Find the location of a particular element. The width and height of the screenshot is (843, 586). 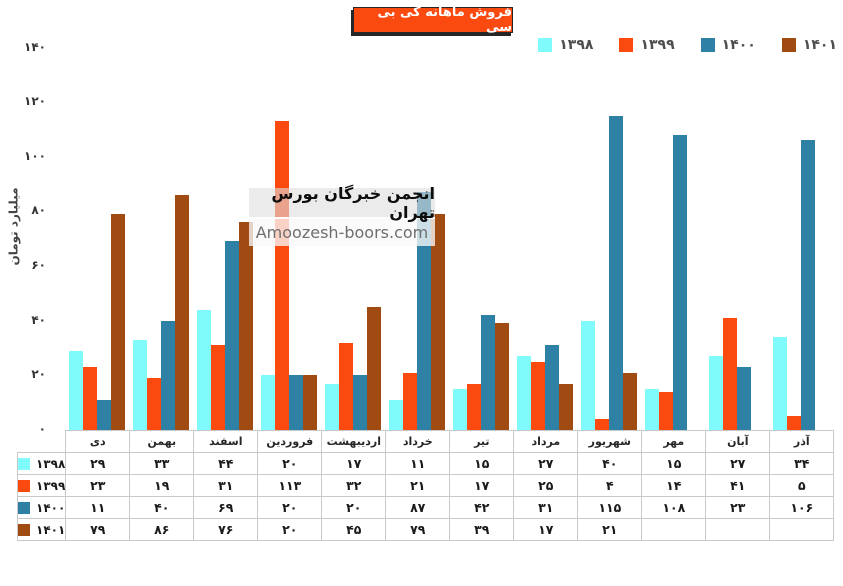

table-cell-1398-9: ۴۰ is located at coordinates (610, 463).